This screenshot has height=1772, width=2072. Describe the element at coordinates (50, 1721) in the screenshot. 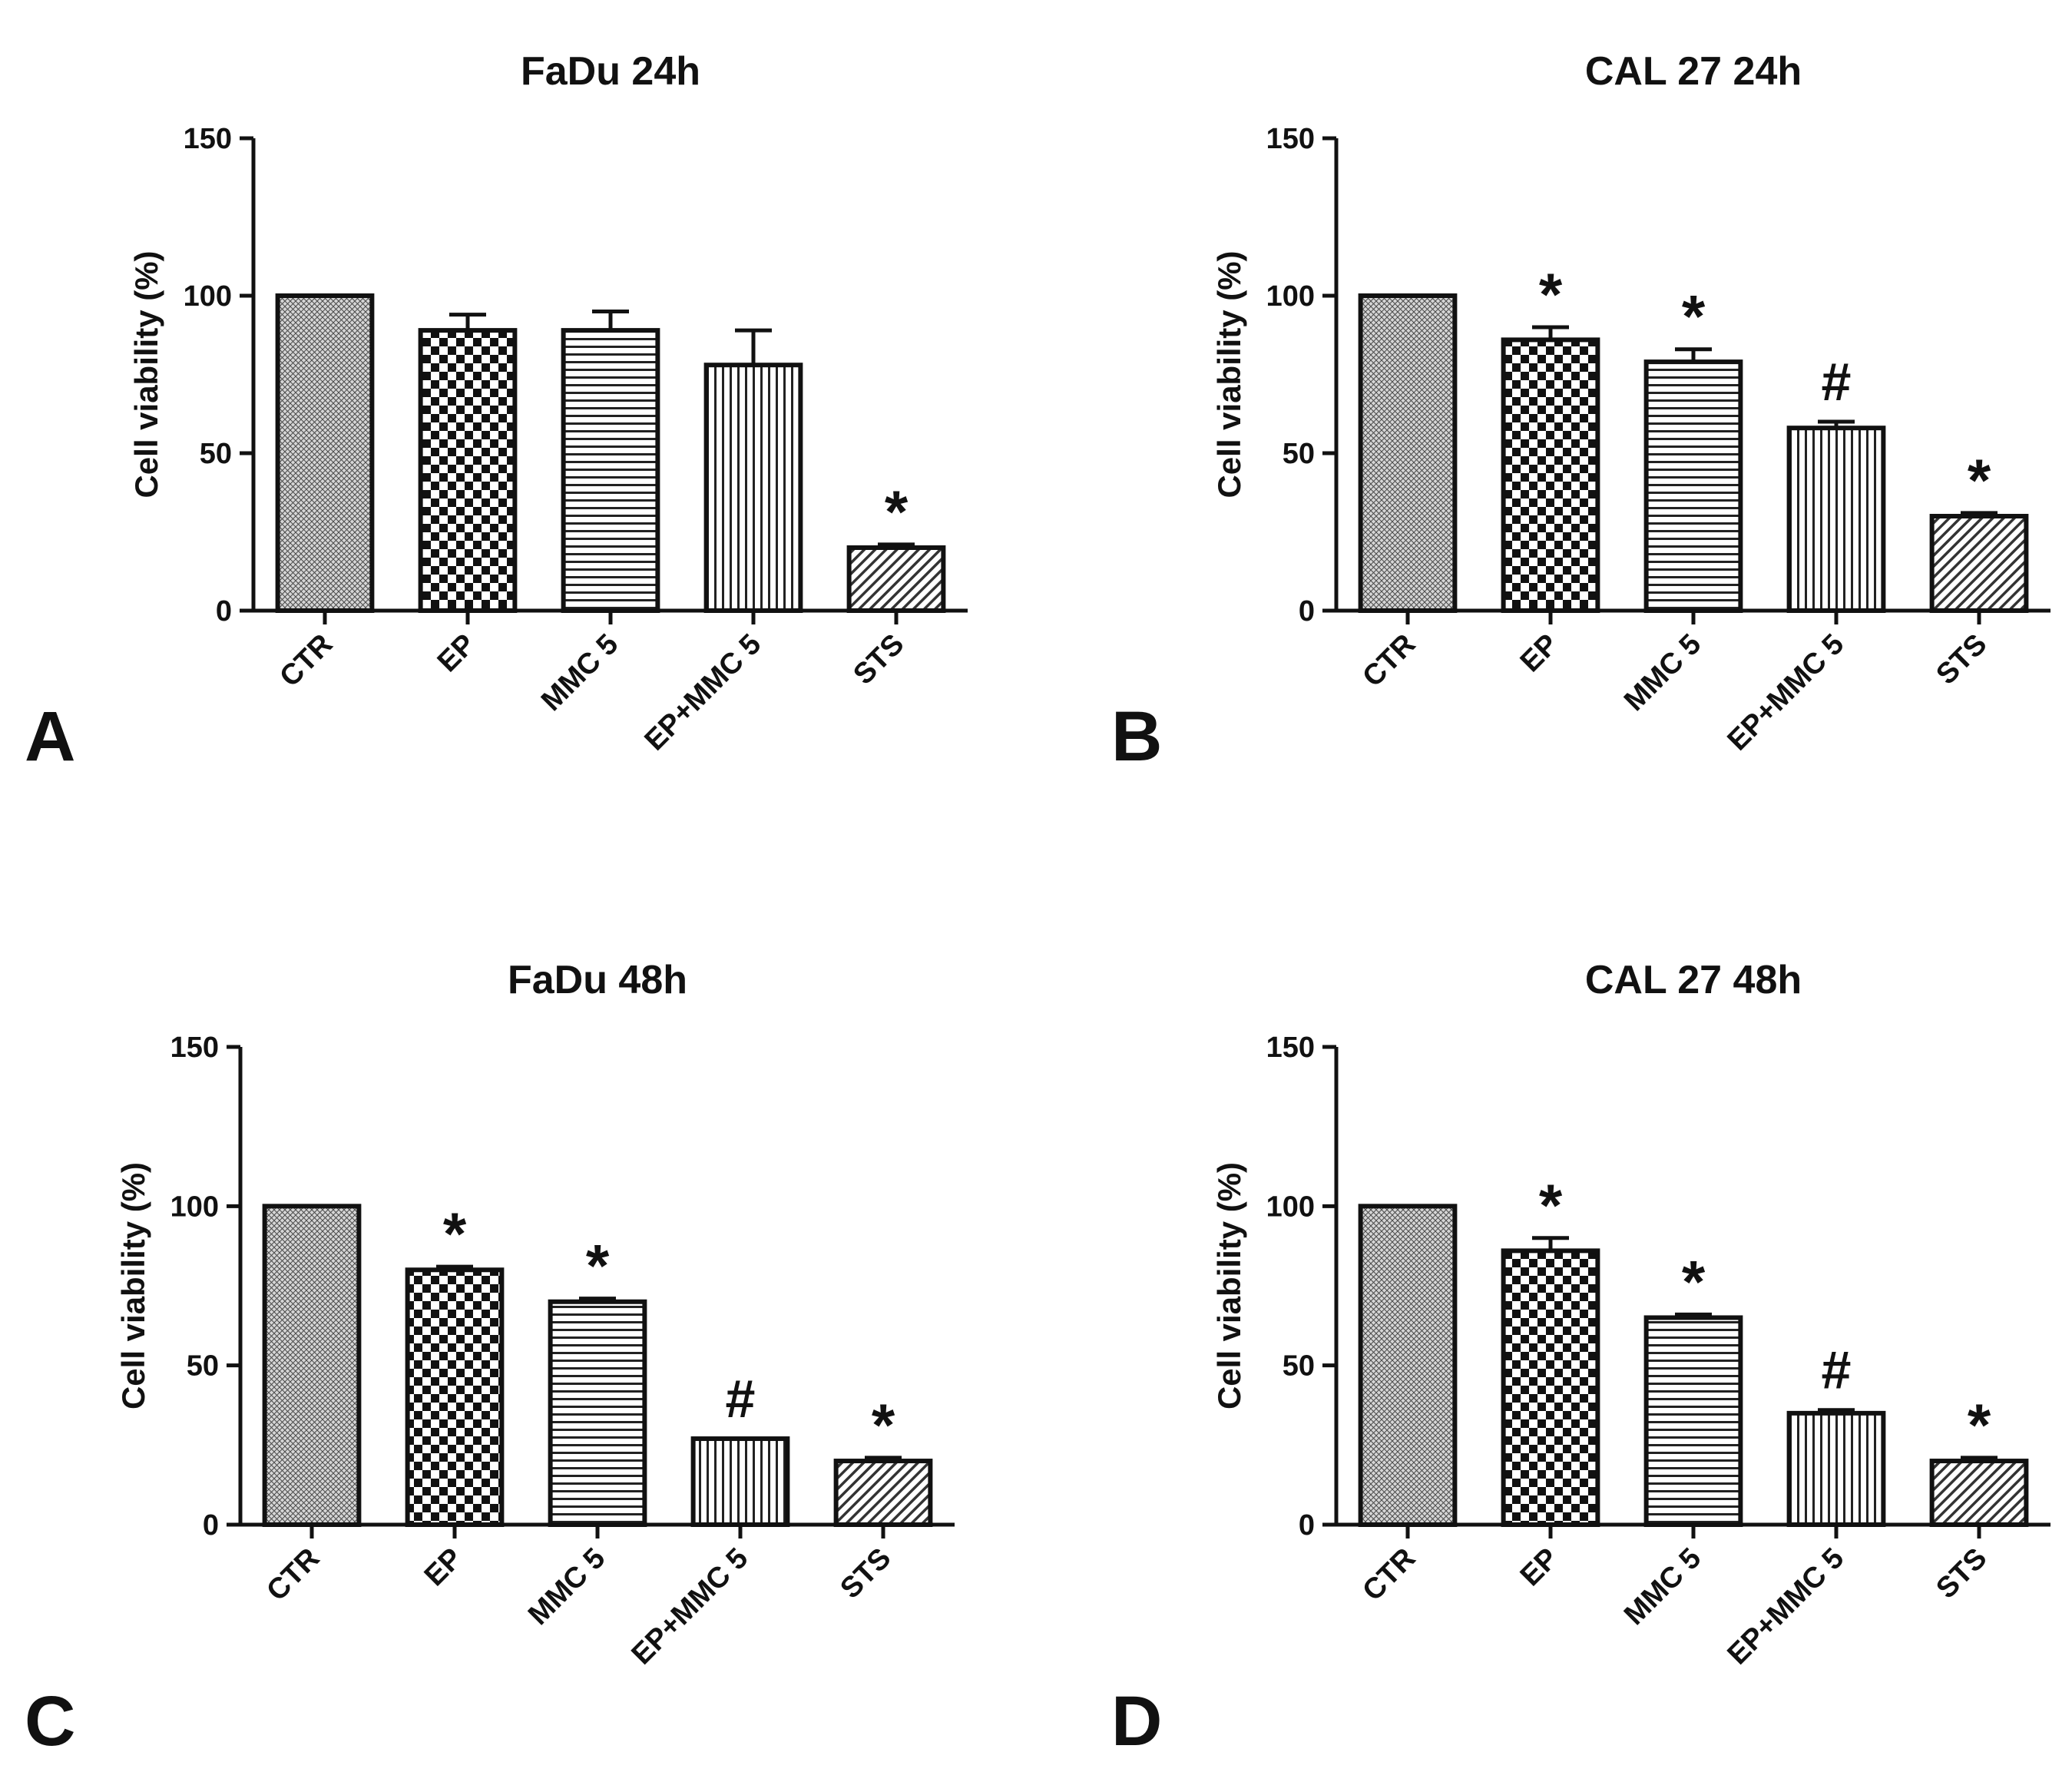

I see `panel-letter: C` at that location.